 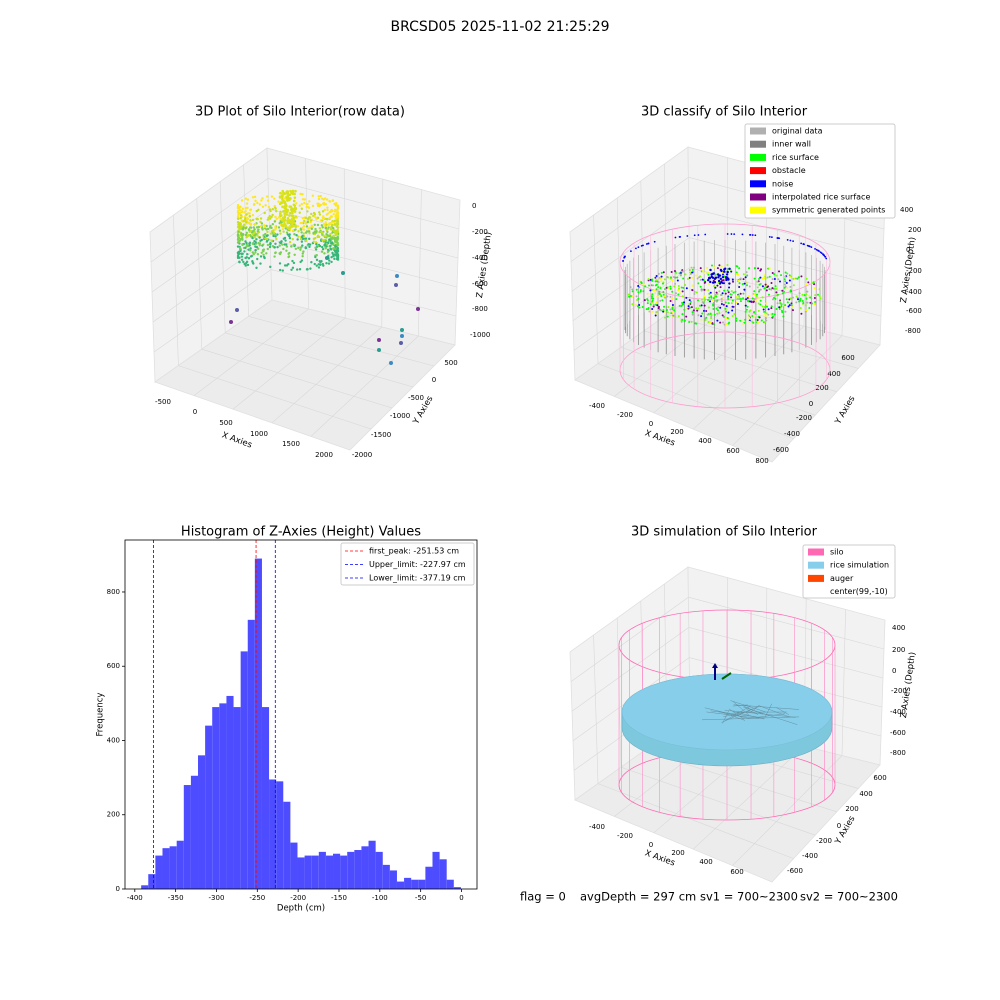 I want to click on x-tick-label: 0, so click(x=195, y=412).